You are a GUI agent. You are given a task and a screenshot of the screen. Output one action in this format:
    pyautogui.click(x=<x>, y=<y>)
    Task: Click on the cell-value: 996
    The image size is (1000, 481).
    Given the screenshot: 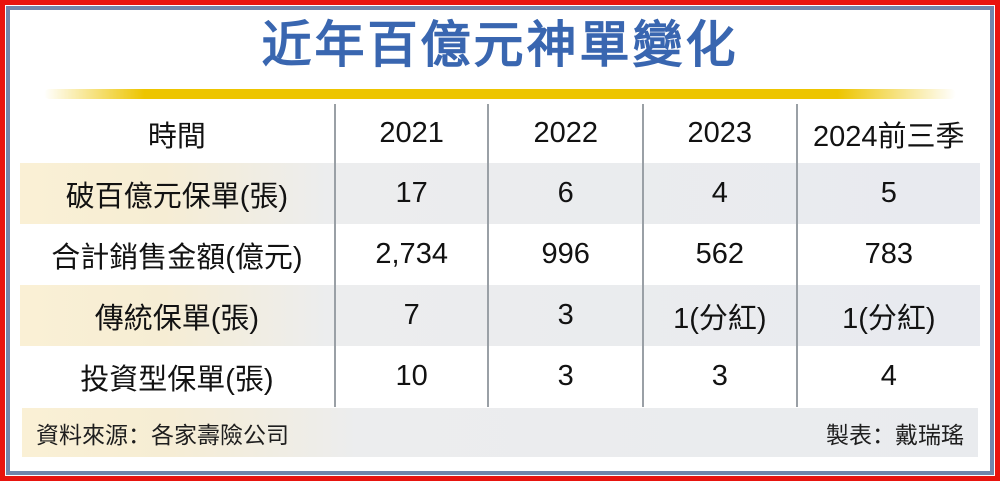 What is the action you would take?
    pyautogui.click(x=565, y=254)
    